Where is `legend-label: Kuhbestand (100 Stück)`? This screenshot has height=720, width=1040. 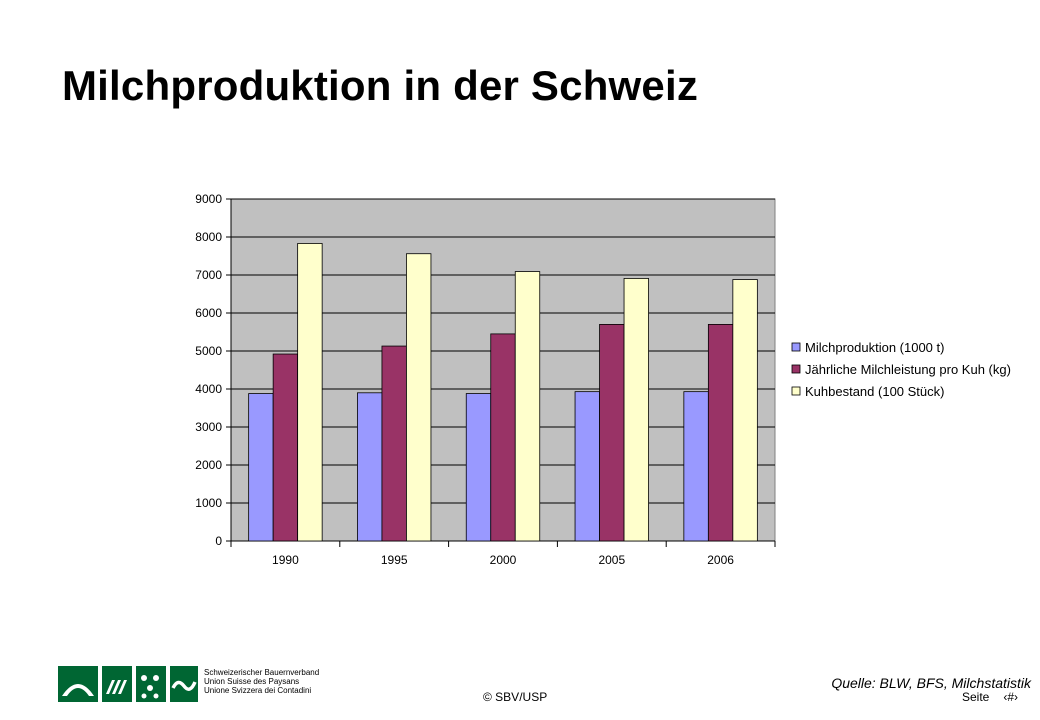 legend-label: Kuhbestand (100 Stück) is located at coordinates (874, 391).